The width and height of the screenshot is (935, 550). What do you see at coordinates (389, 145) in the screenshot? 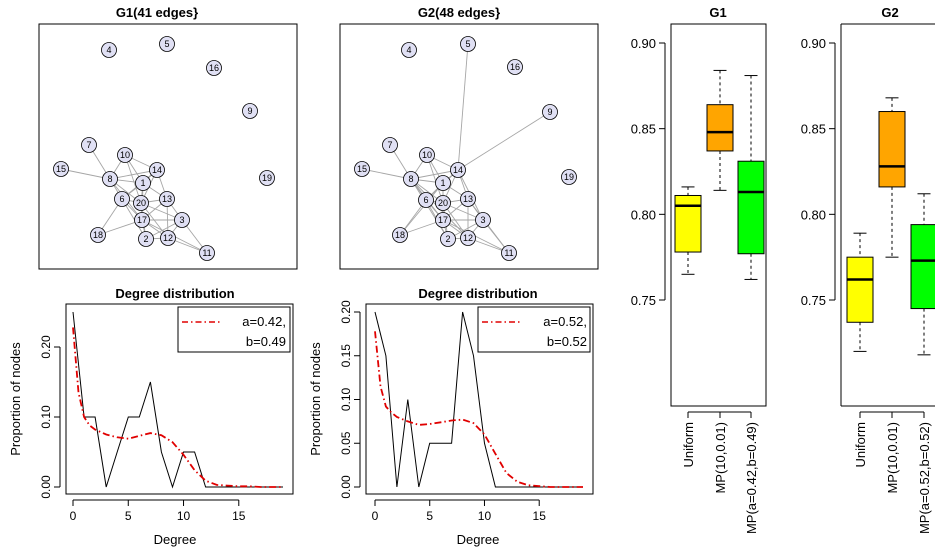
I see `network-node-label: 7` at bounding box center [389, 145].